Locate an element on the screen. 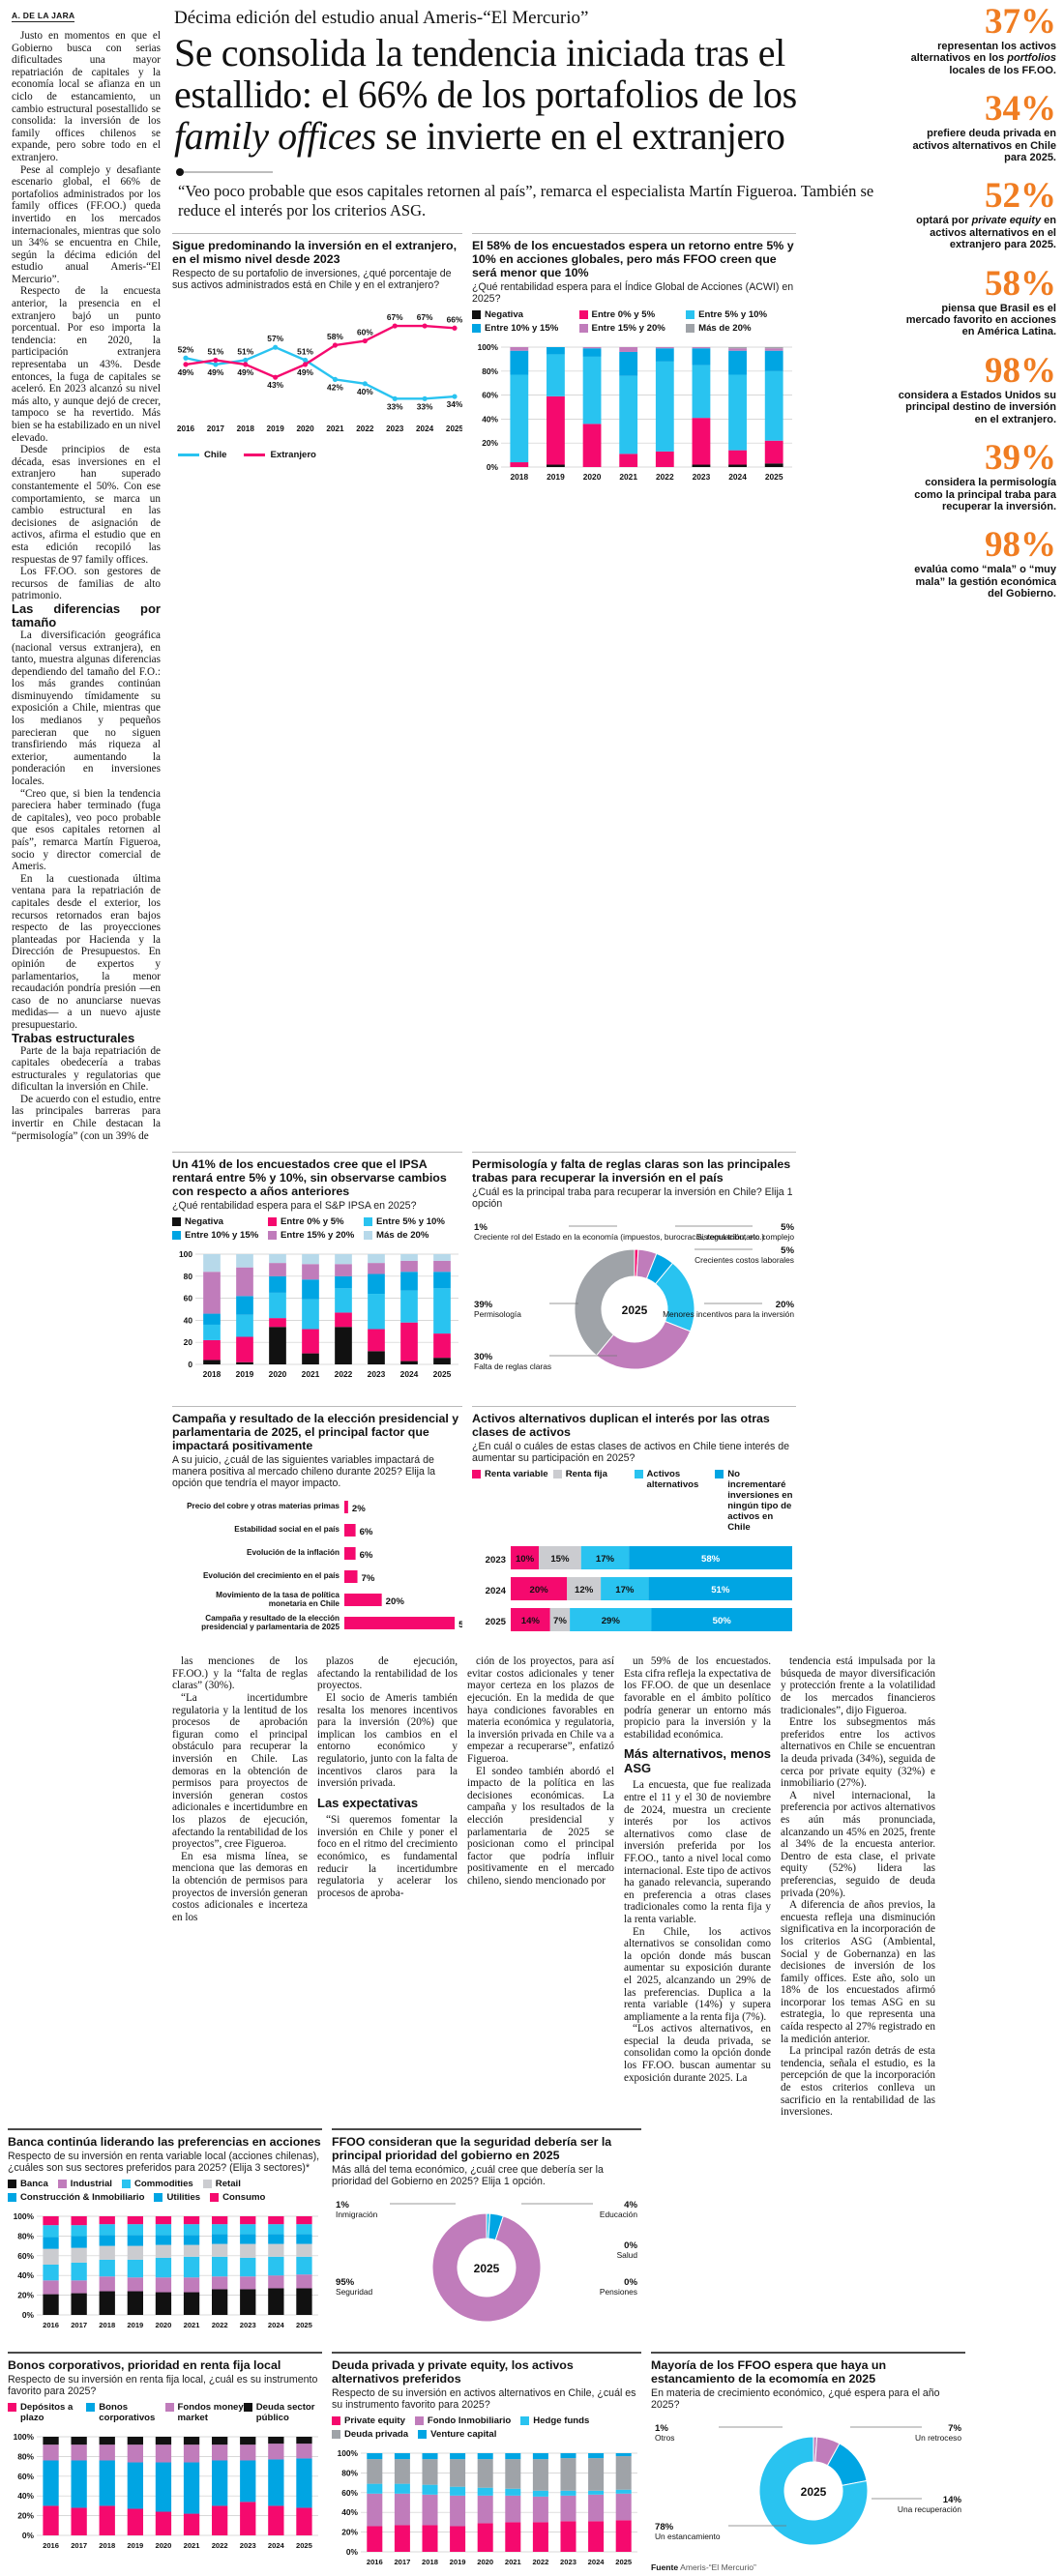 The image size is (1064, 2576). y-axis-label: 100% is located at coordinates (348, 2453).